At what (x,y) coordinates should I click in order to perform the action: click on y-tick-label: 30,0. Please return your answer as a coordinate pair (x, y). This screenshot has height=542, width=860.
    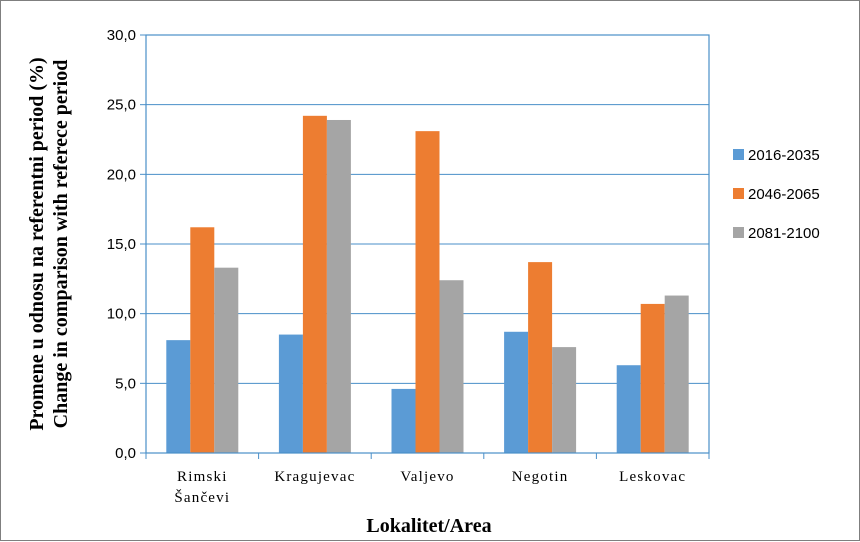
    Looking at the image, I should click on (121, 35).